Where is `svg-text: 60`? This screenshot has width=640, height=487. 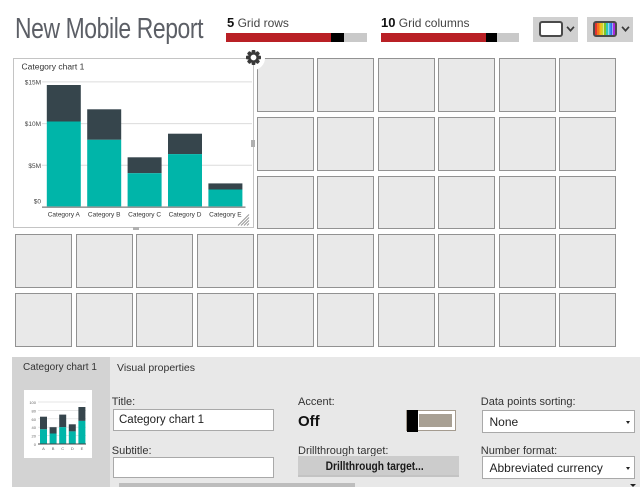
svg-text: 60 is located at coordinates (33, 418).